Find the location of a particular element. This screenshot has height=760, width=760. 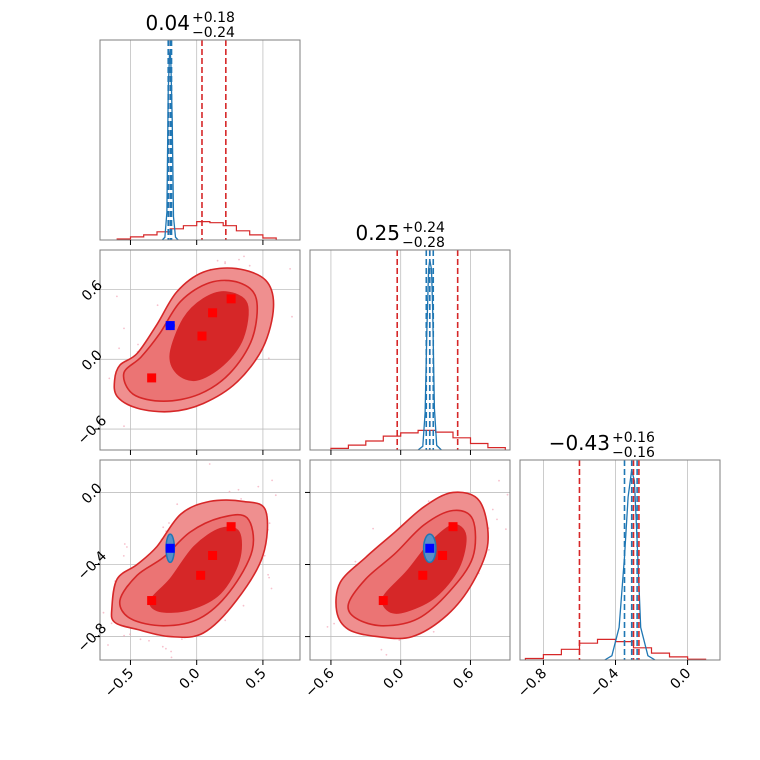

joint-1-2-xtick-label-2: 0.6 is located at coordinates (463, 678).